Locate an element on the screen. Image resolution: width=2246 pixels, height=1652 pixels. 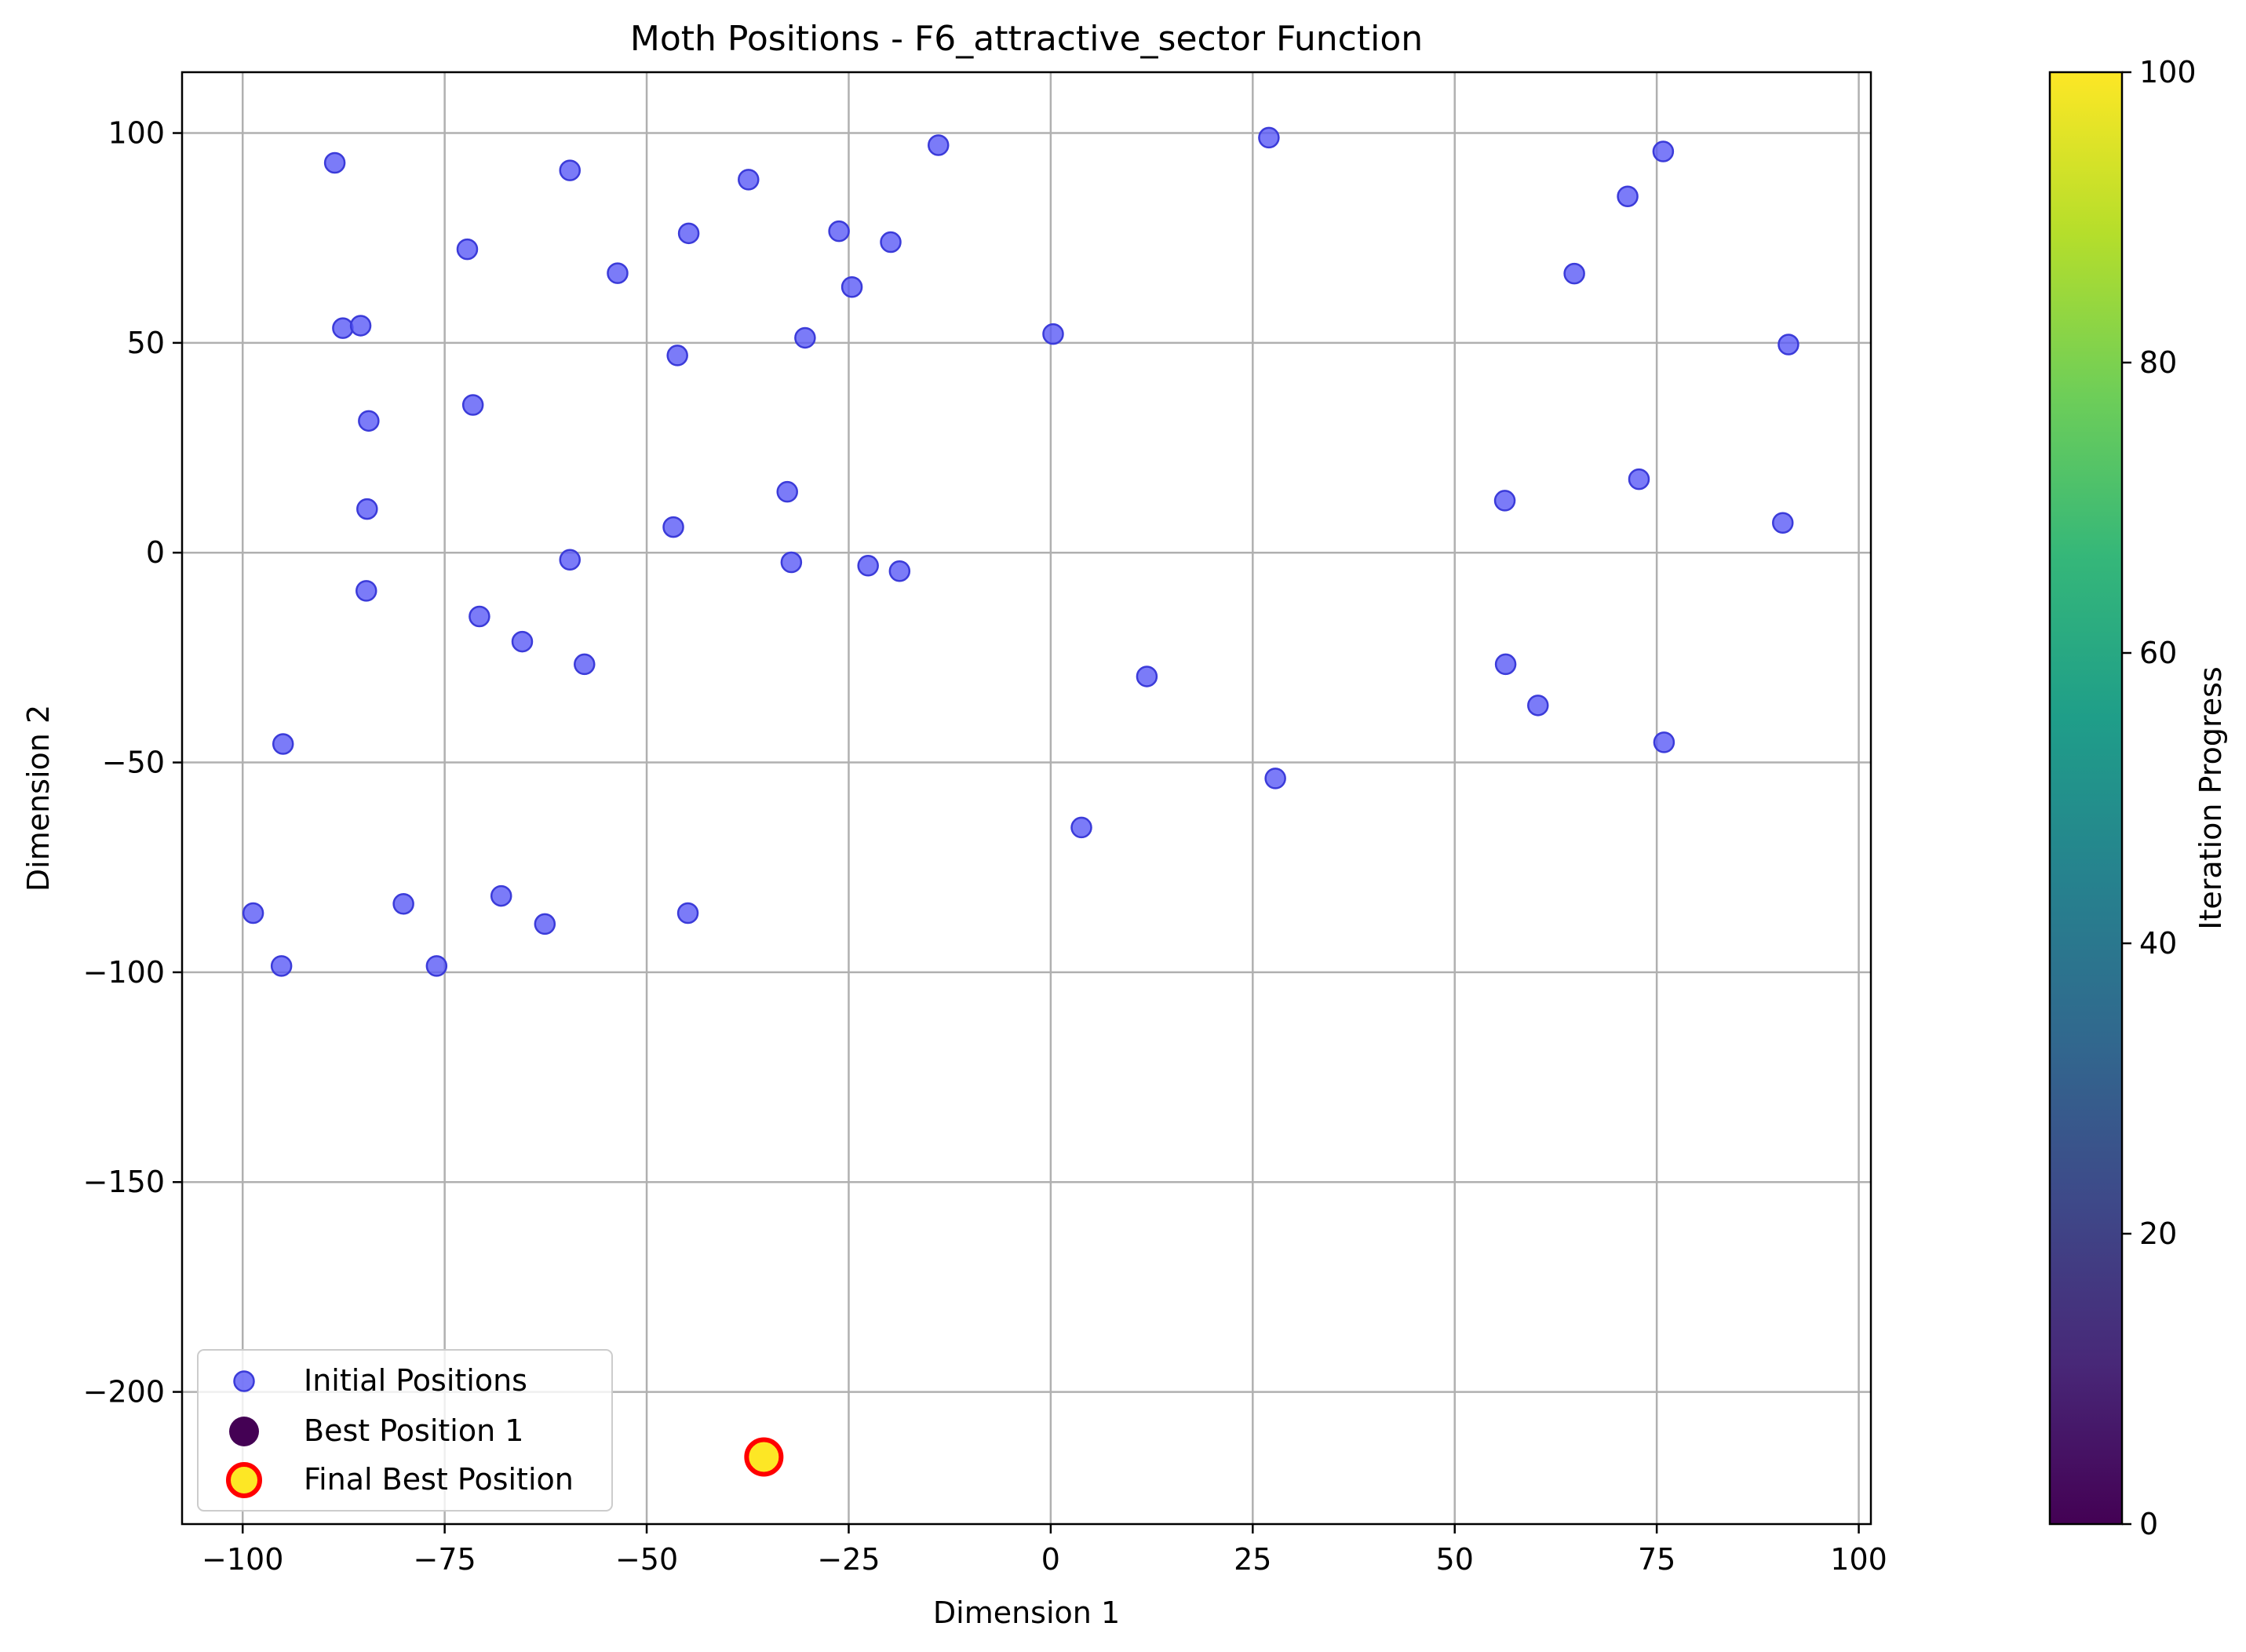
y-tick-label: 100 is located at coordinates (136, 133).